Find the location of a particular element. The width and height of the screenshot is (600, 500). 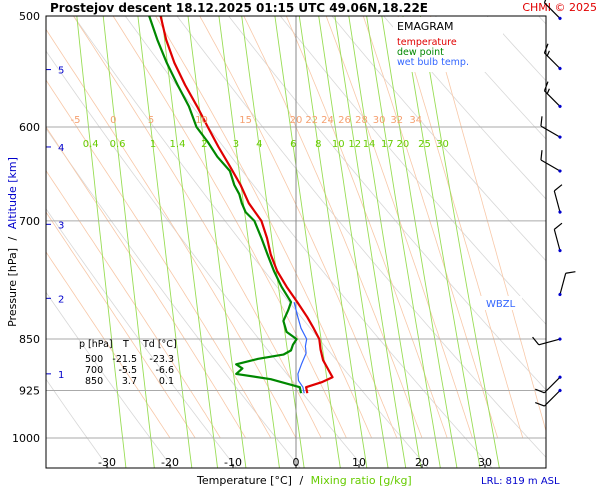

mixing-ratio-label: 1.4 is located at coordinates (178, 144).